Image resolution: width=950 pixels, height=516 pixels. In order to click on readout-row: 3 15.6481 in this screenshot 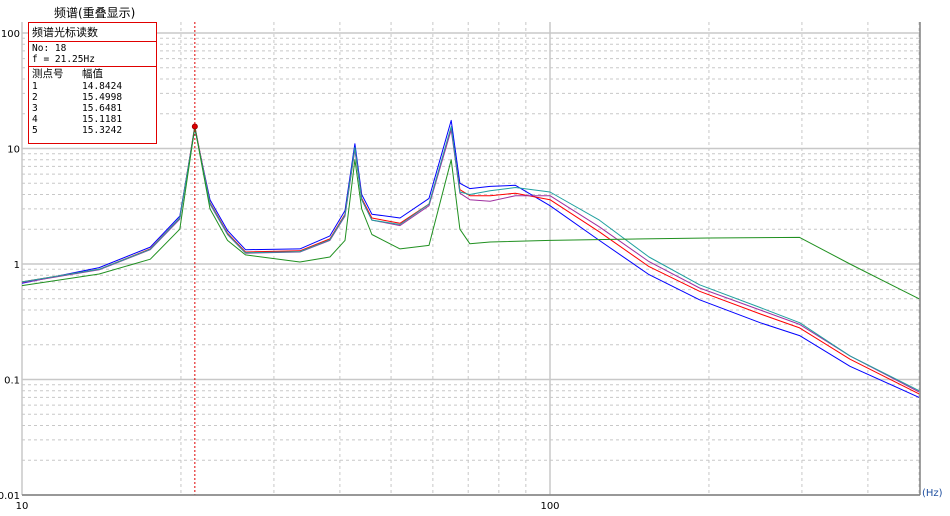, I will do `click(92, 108)`.